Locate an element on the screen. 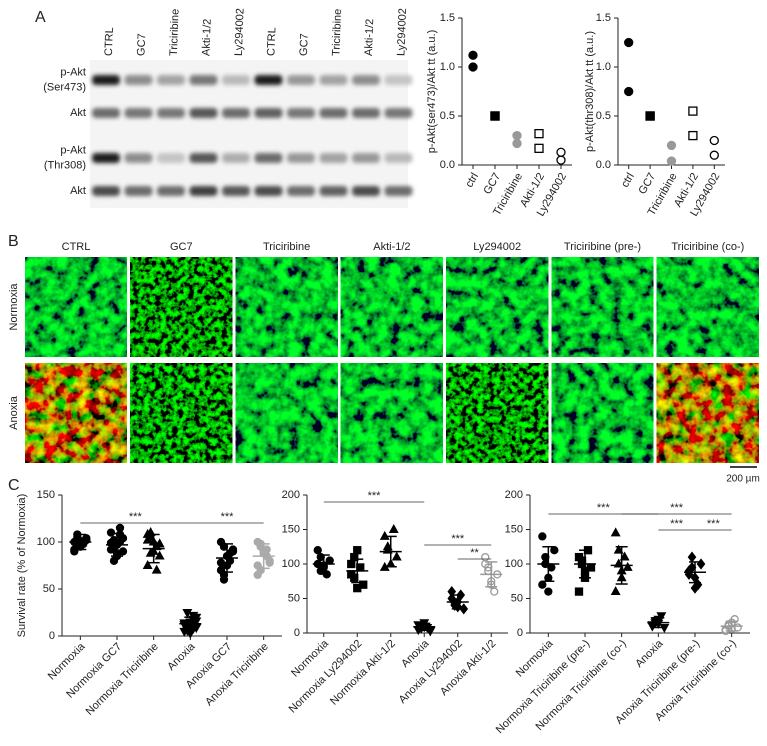 The width and height of the screenshot is (767, 746). y-tick-label: 200 is located at coordinates (514, 495).